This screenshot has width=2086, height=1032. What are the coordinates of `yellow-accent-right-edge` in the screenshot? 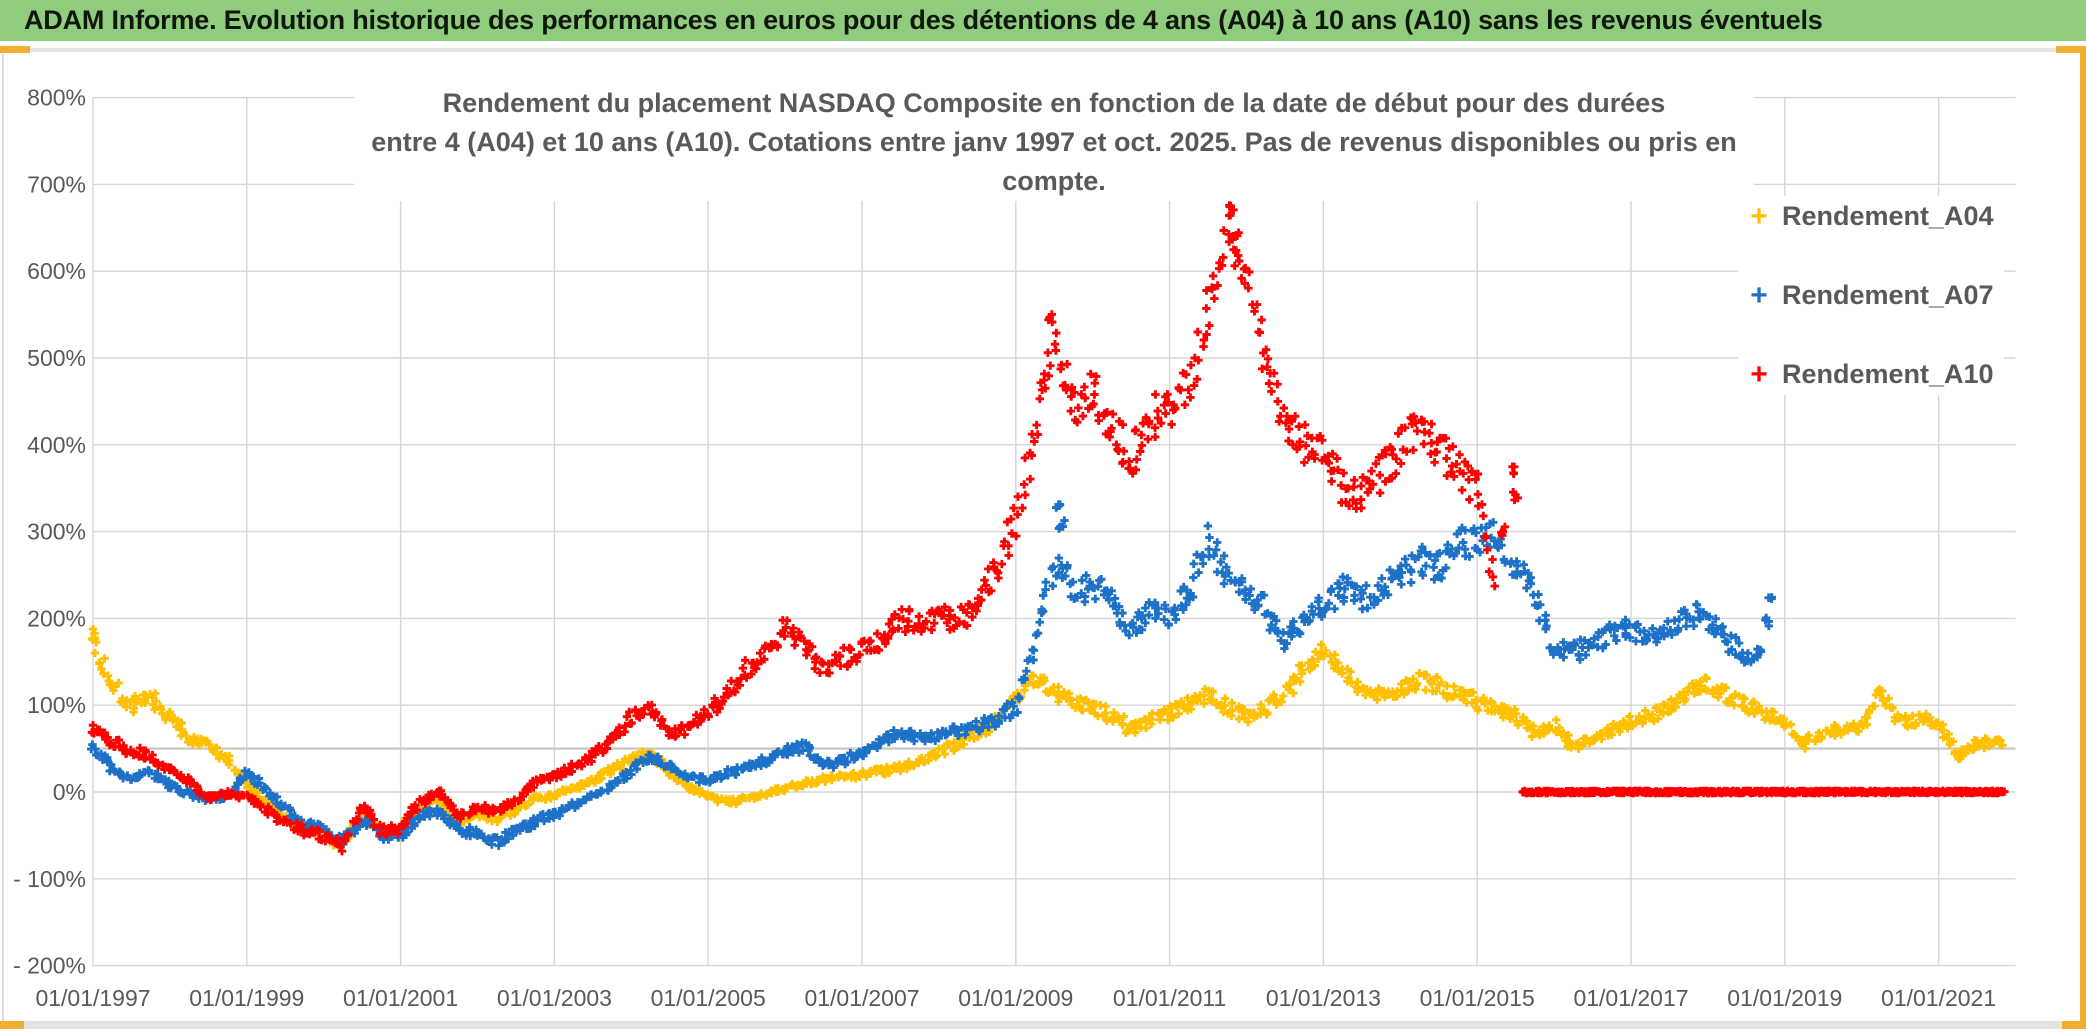 It's located at (2083, 537).